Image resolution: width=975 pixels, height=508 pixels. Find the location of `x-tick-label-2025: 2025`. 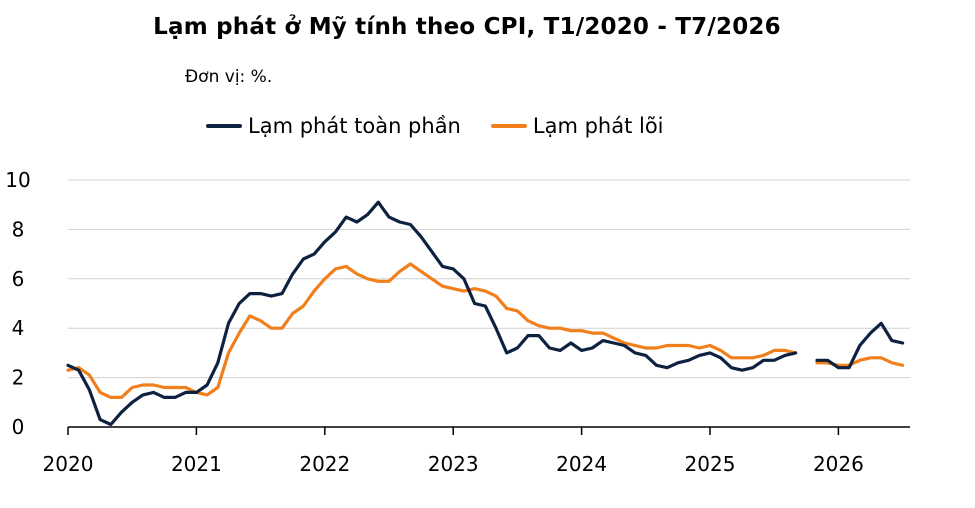

x-tick-label-2025: 2025 is located at coordinates (710, 464).